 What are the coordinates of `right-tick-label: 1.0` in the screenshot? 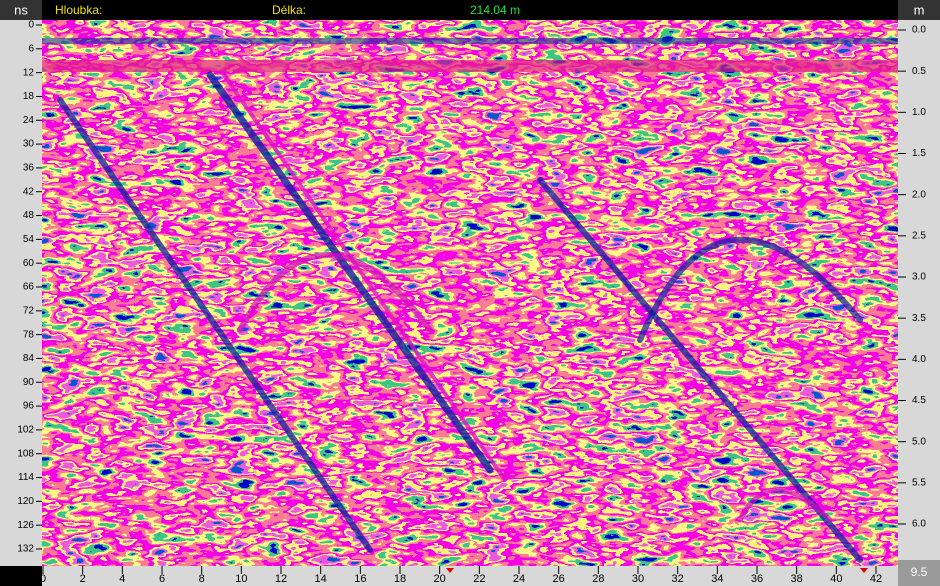 It's located at (919, 112).